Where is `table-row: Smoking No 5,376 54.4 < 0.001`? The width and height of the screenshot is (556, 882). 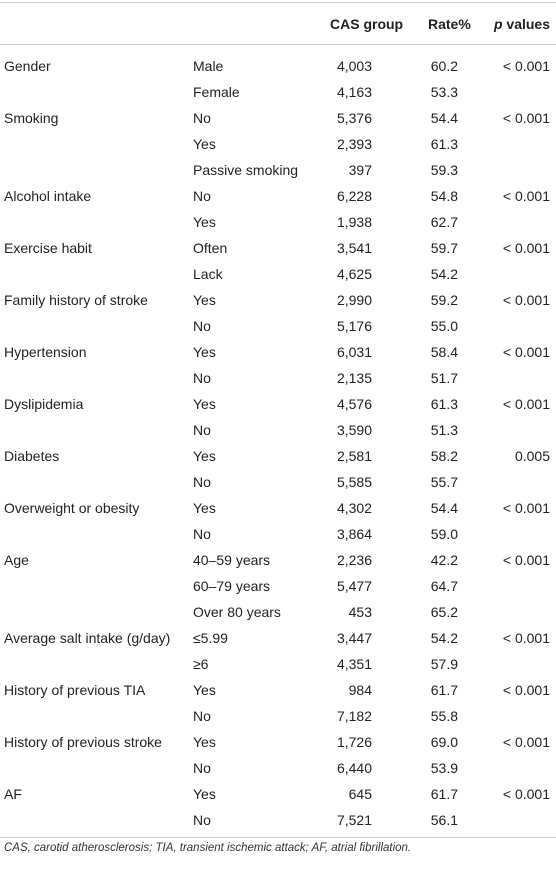 table-row: Smoking No 5,376 54.4 < 0.001 is located at coordinates (278, 118).